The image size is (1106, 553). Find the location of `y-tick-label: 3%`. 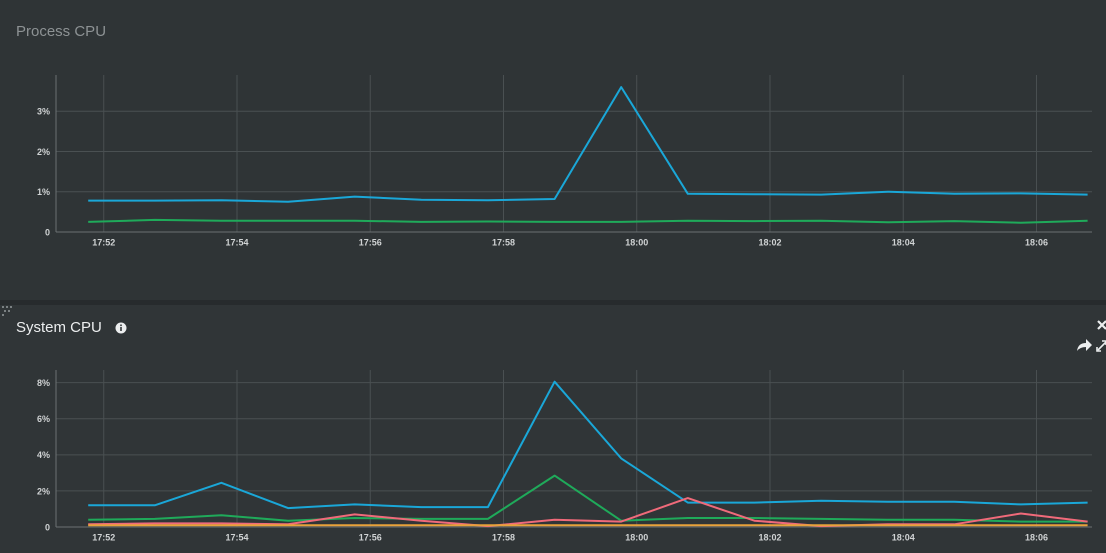

y-tick-label: 3% is located at coordinates (43, 112).